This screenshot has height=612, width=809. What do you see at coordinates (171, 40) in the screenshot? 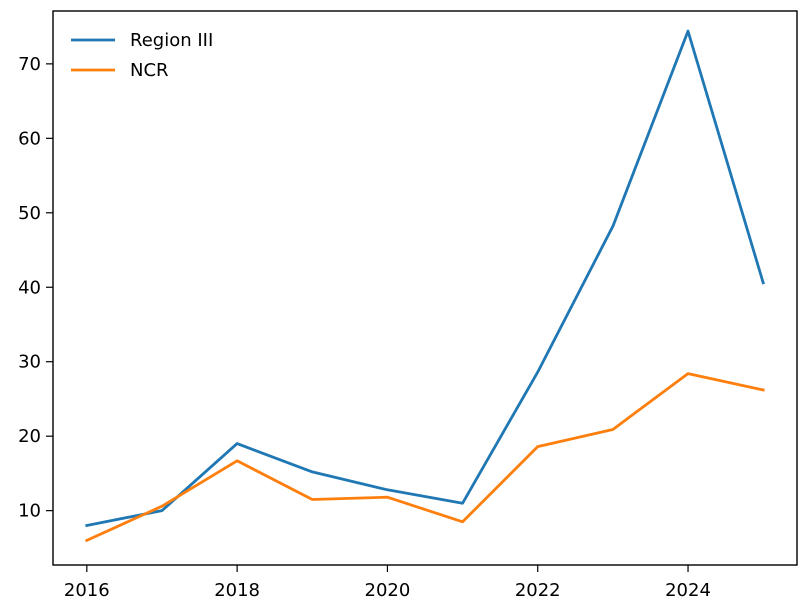
I see `legend-label: Region III` at bounding box center [171, 40].